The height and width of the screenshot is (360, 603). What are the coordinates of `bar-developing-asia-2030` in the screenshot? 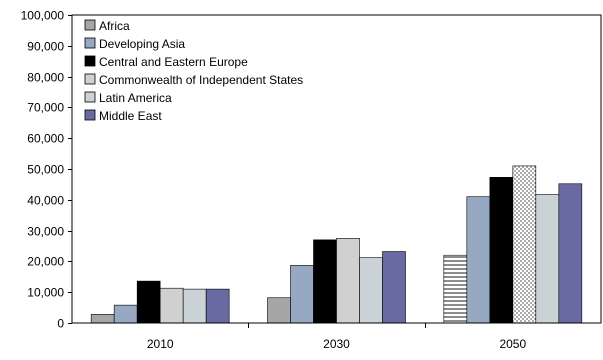 It's located at (302, 294).